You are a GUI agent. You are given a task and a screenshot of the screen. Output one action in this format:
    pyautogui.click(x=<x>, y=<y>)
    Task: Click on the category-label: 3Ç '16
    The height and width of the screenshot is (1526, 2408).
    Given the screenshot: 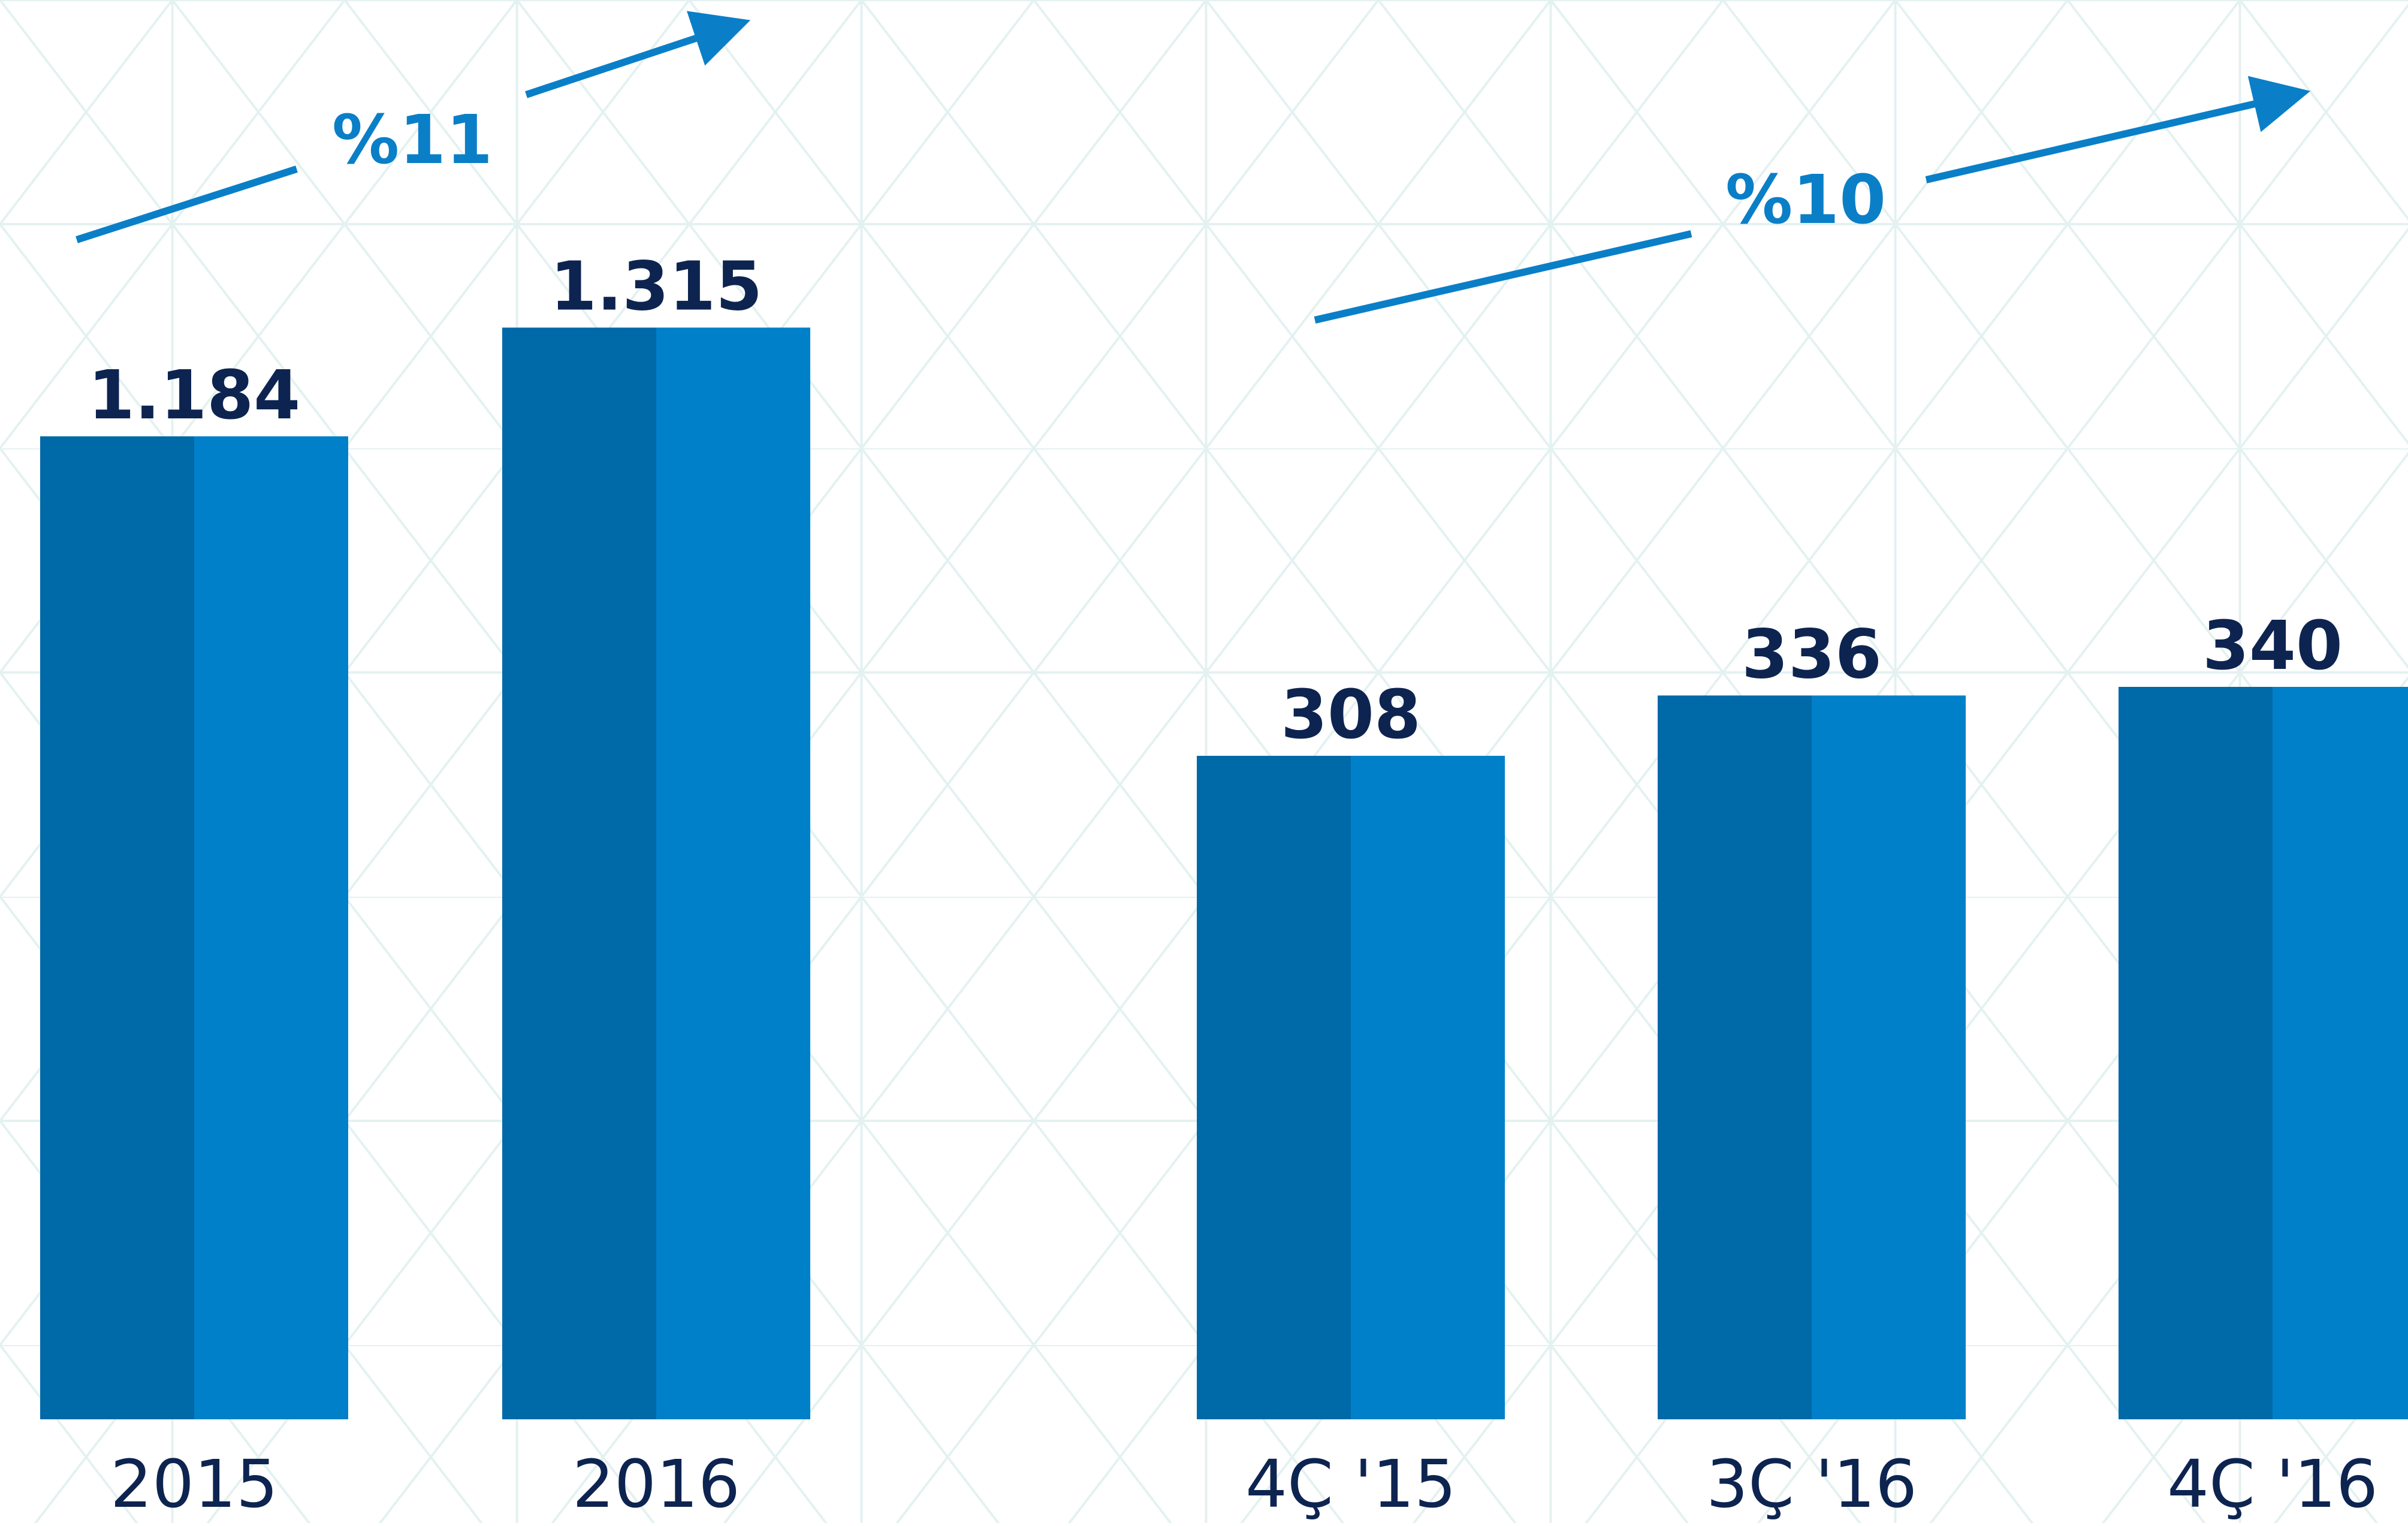 What is the action you would take?
    pyautogui.click(x=1811, y=1484)
    